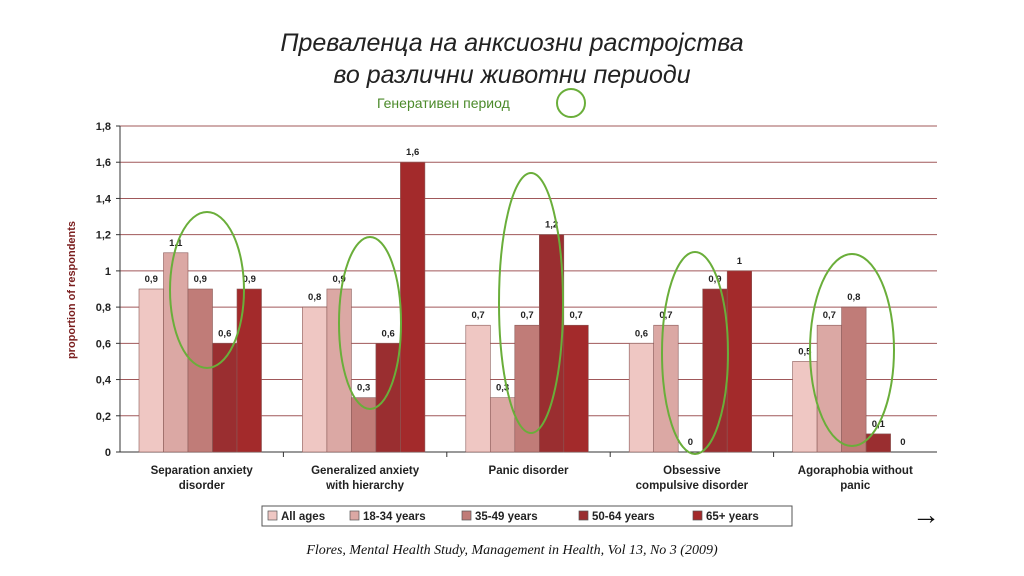 This screenshot has height=576, width=1024. I want to click on y-tick-label: 1,8, so click(103, 127).